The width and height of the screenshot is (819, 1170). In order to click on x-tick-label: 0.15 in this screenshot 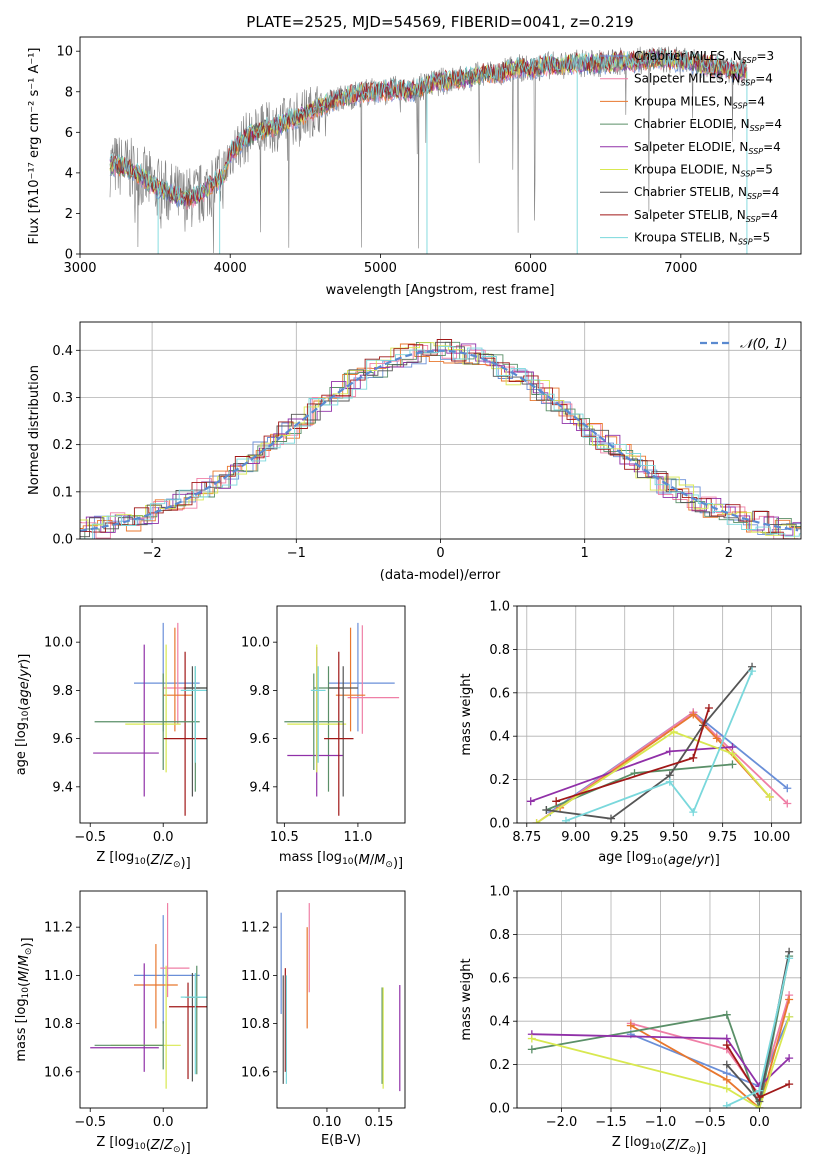, I will do `click(379, 1122)`.